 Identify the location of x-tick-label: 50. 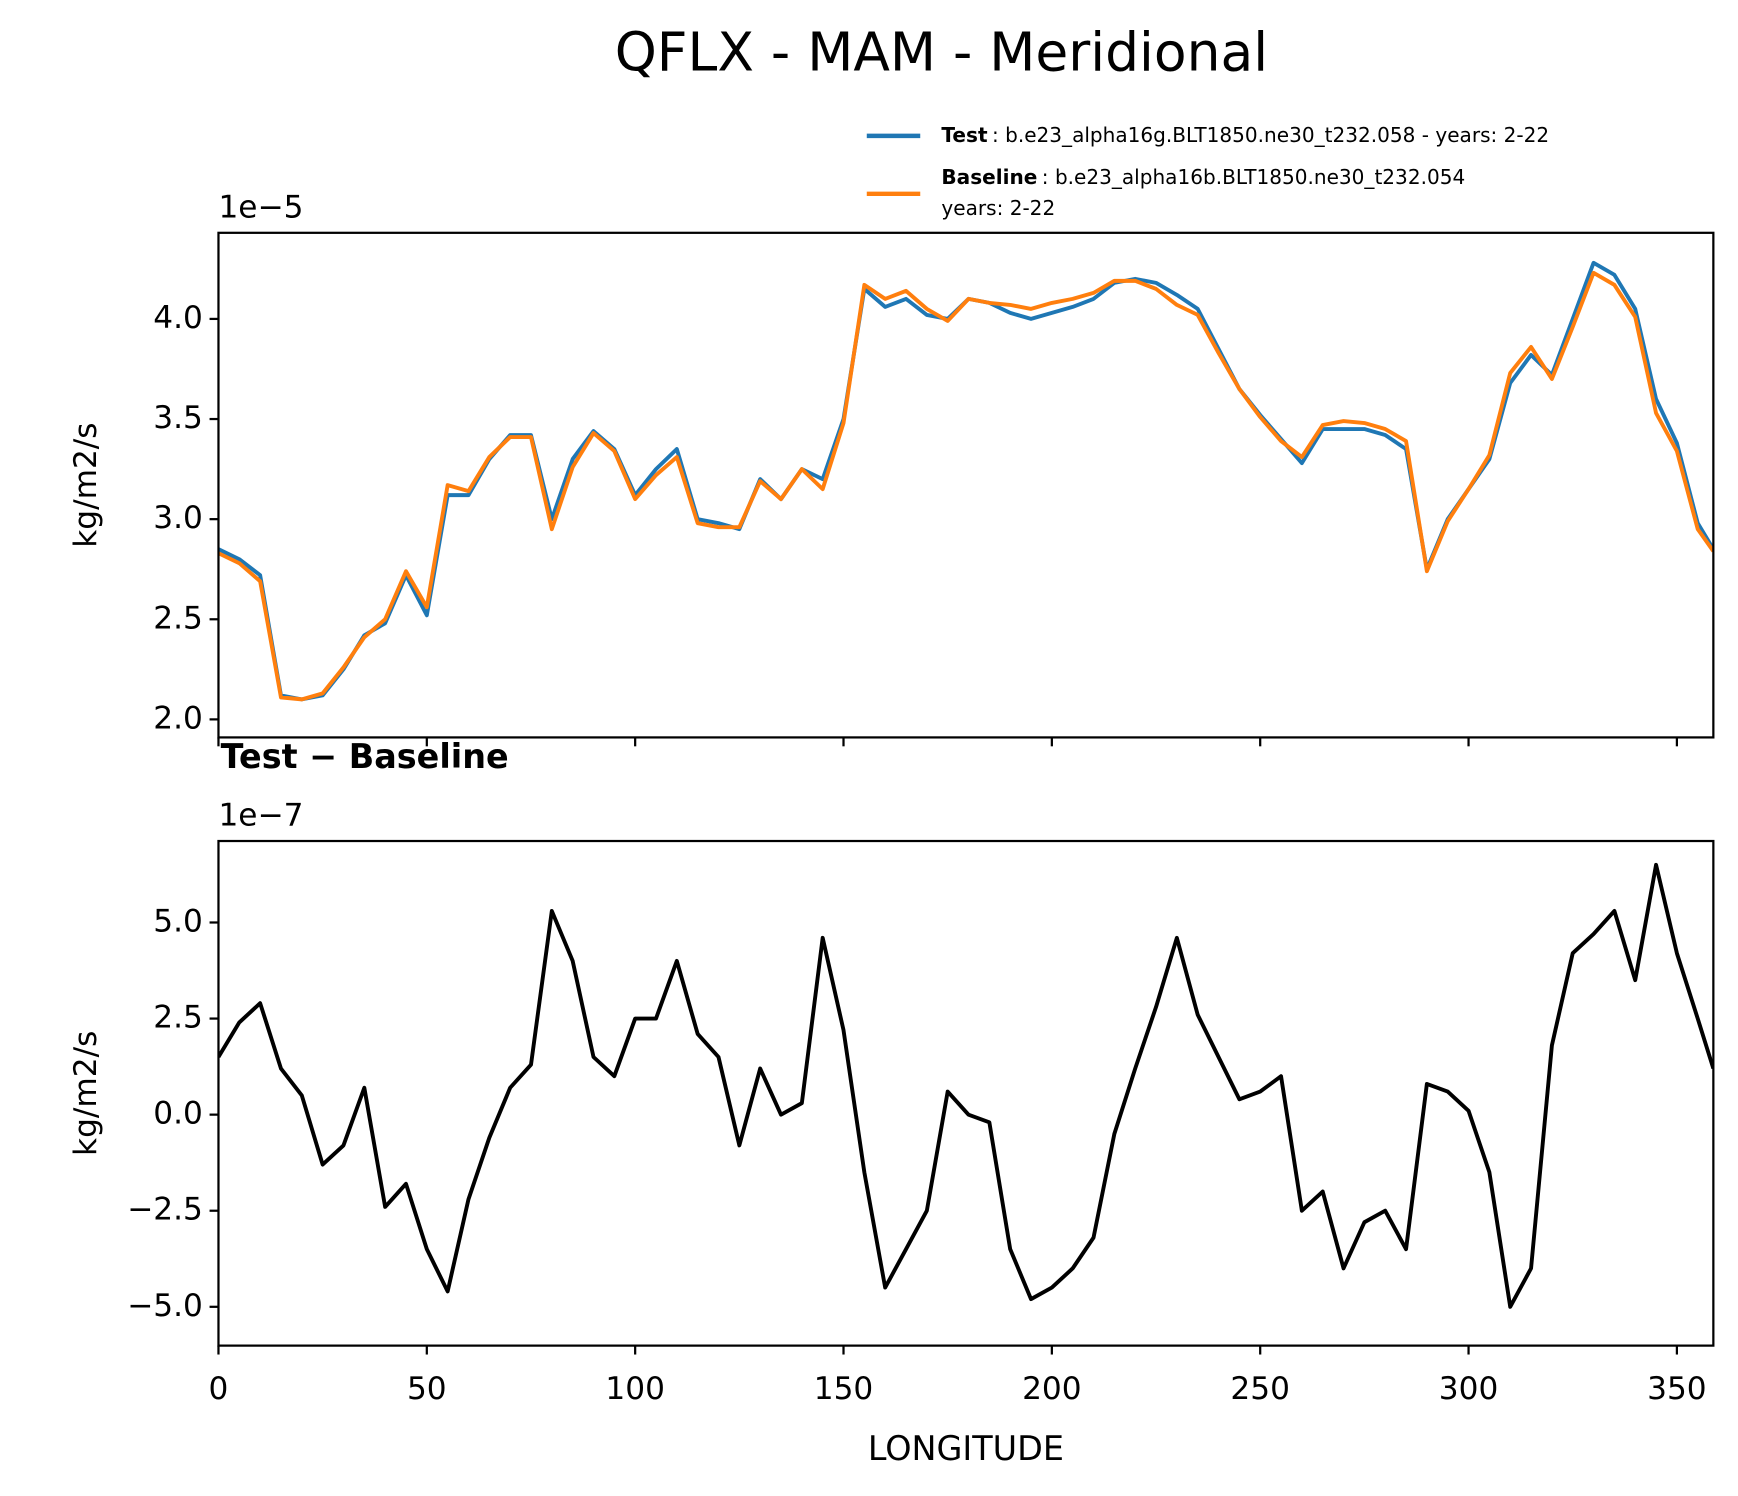
(427, 1389).